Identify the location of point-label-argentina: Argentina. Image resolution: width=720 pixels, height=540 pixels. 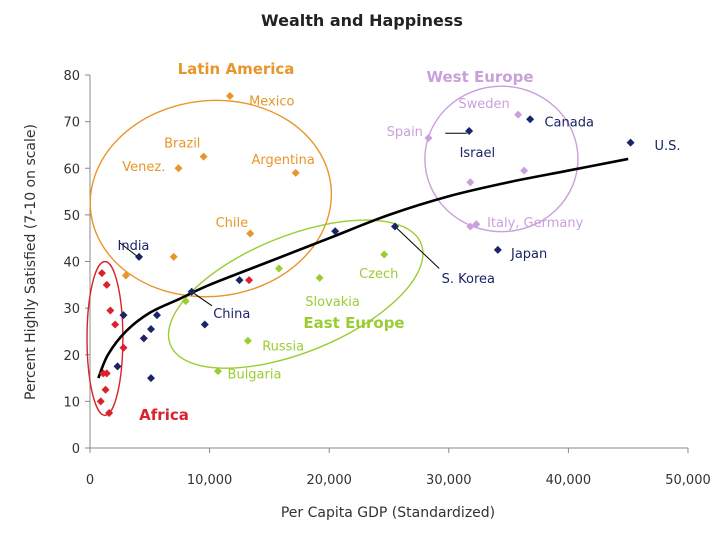
(282, 160).